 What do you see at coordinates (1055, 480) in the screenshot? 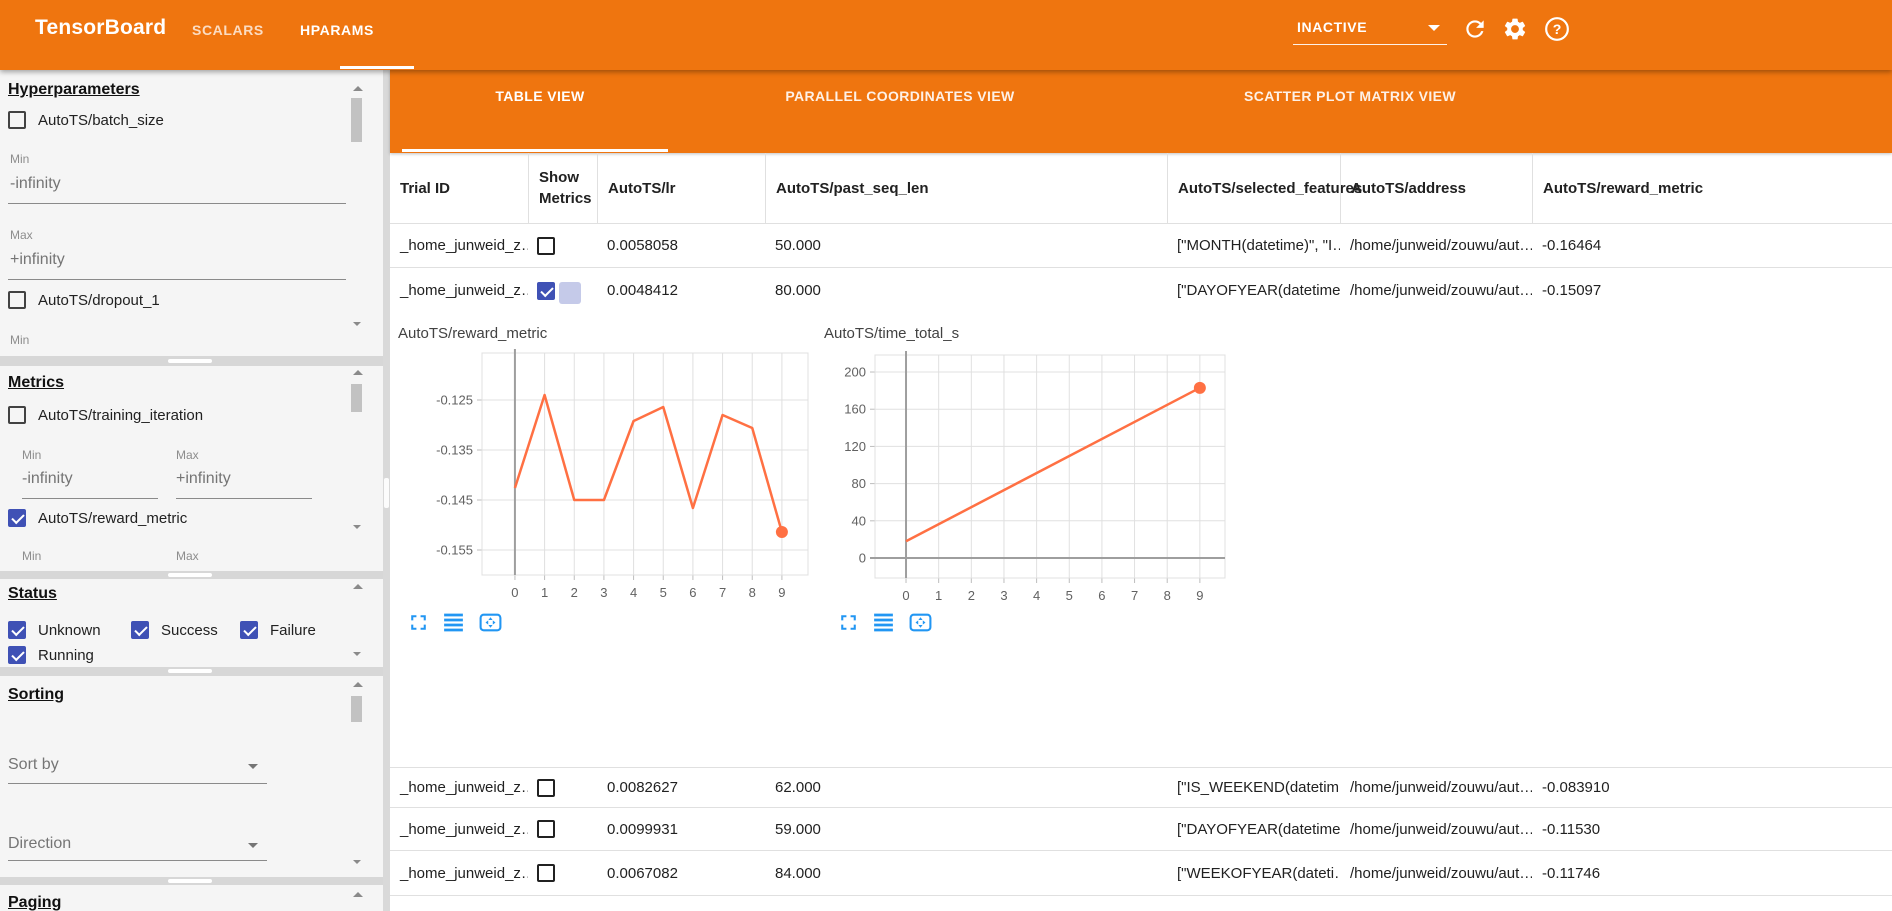
I see `time-total-line-chart: 0 40 80 120 160 200 0 1 2 3 4 5 6 7 8 9` at bounding box center [1055, 480].